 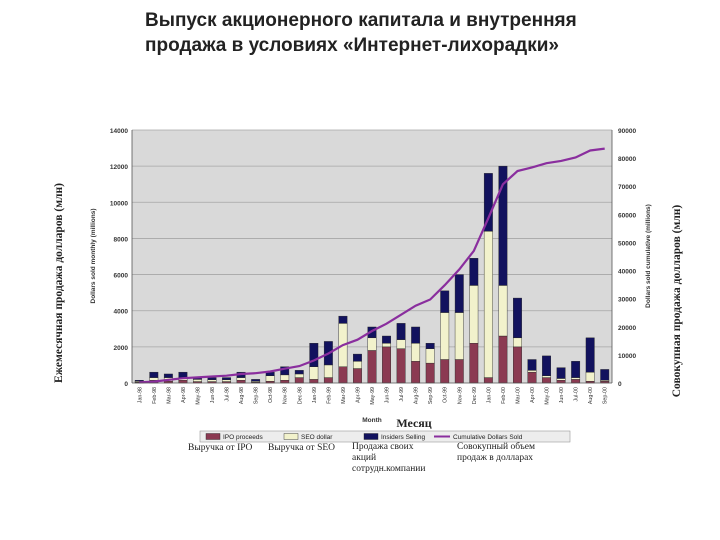 I want to click on x-tick-label: Mar-00, so click(x=518, y=395).